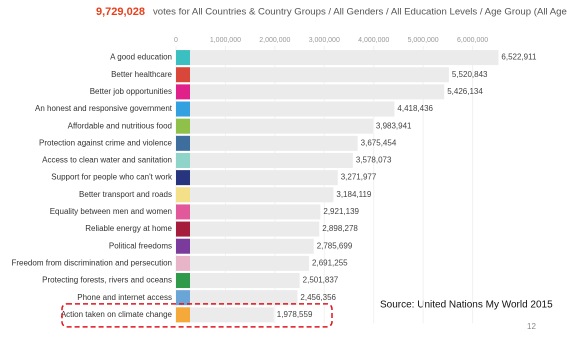  What do you see at coordinates (104, 108) in the screenshot?
I see `category-label: An honest and responsive government` at bounding box center [104, 108].